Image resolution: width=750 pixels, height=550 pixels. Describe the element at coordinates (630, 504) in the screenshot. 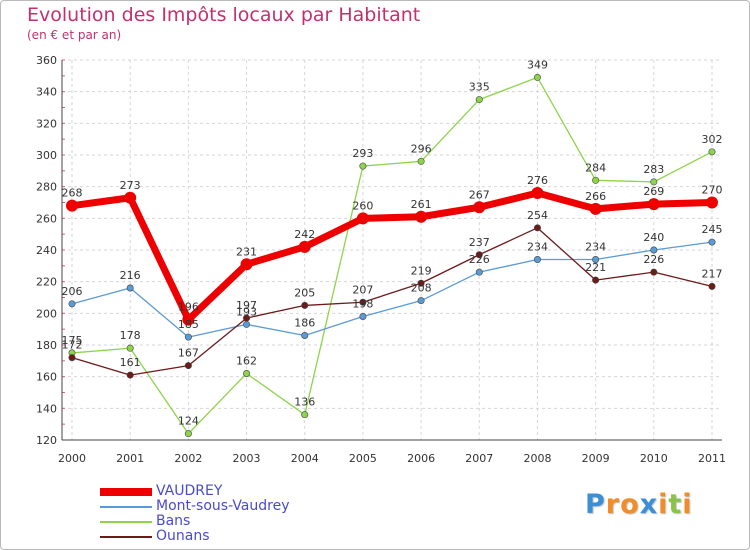

I see `logo-letter: o` at that location.